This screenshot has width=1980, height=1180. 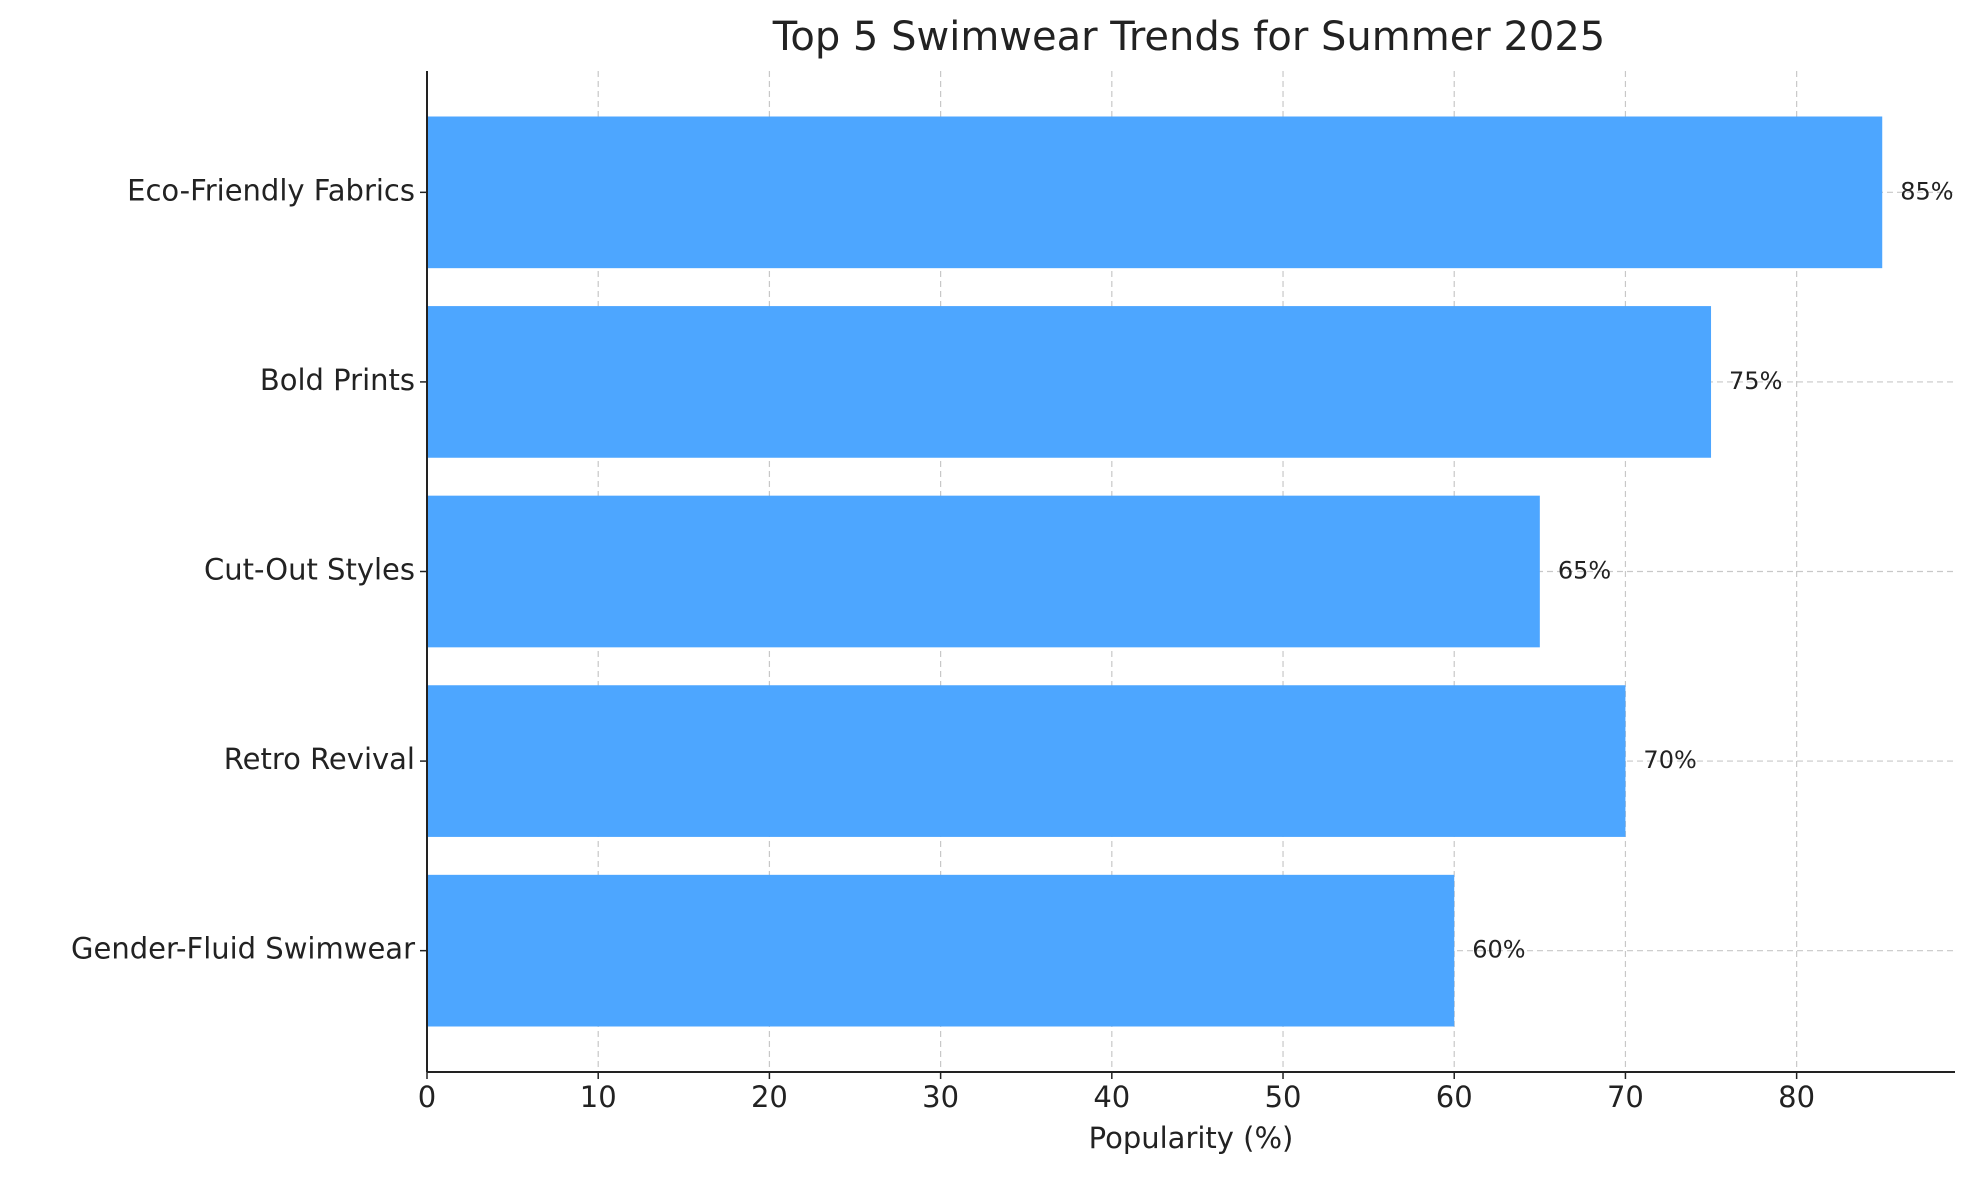 What do you see at coordinates (1111, 1097) in the screenshot?
I see `x-tick-label: 40` at bounding box center [1111, 1097].